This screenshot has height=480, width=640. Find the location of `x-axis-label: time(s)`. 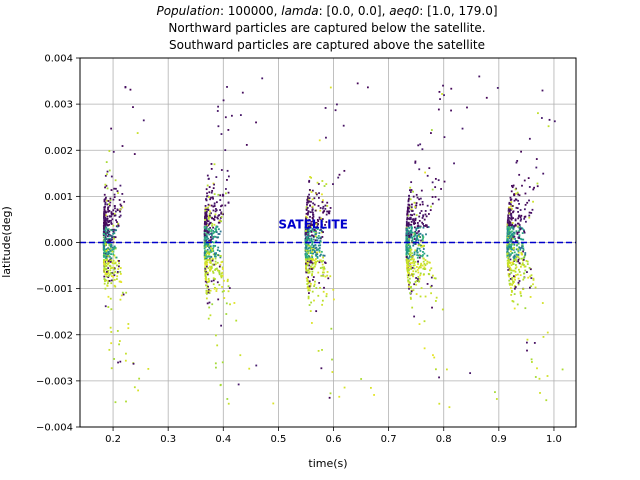

x-axis-label: time(s) is located at coordinates (327, 463).